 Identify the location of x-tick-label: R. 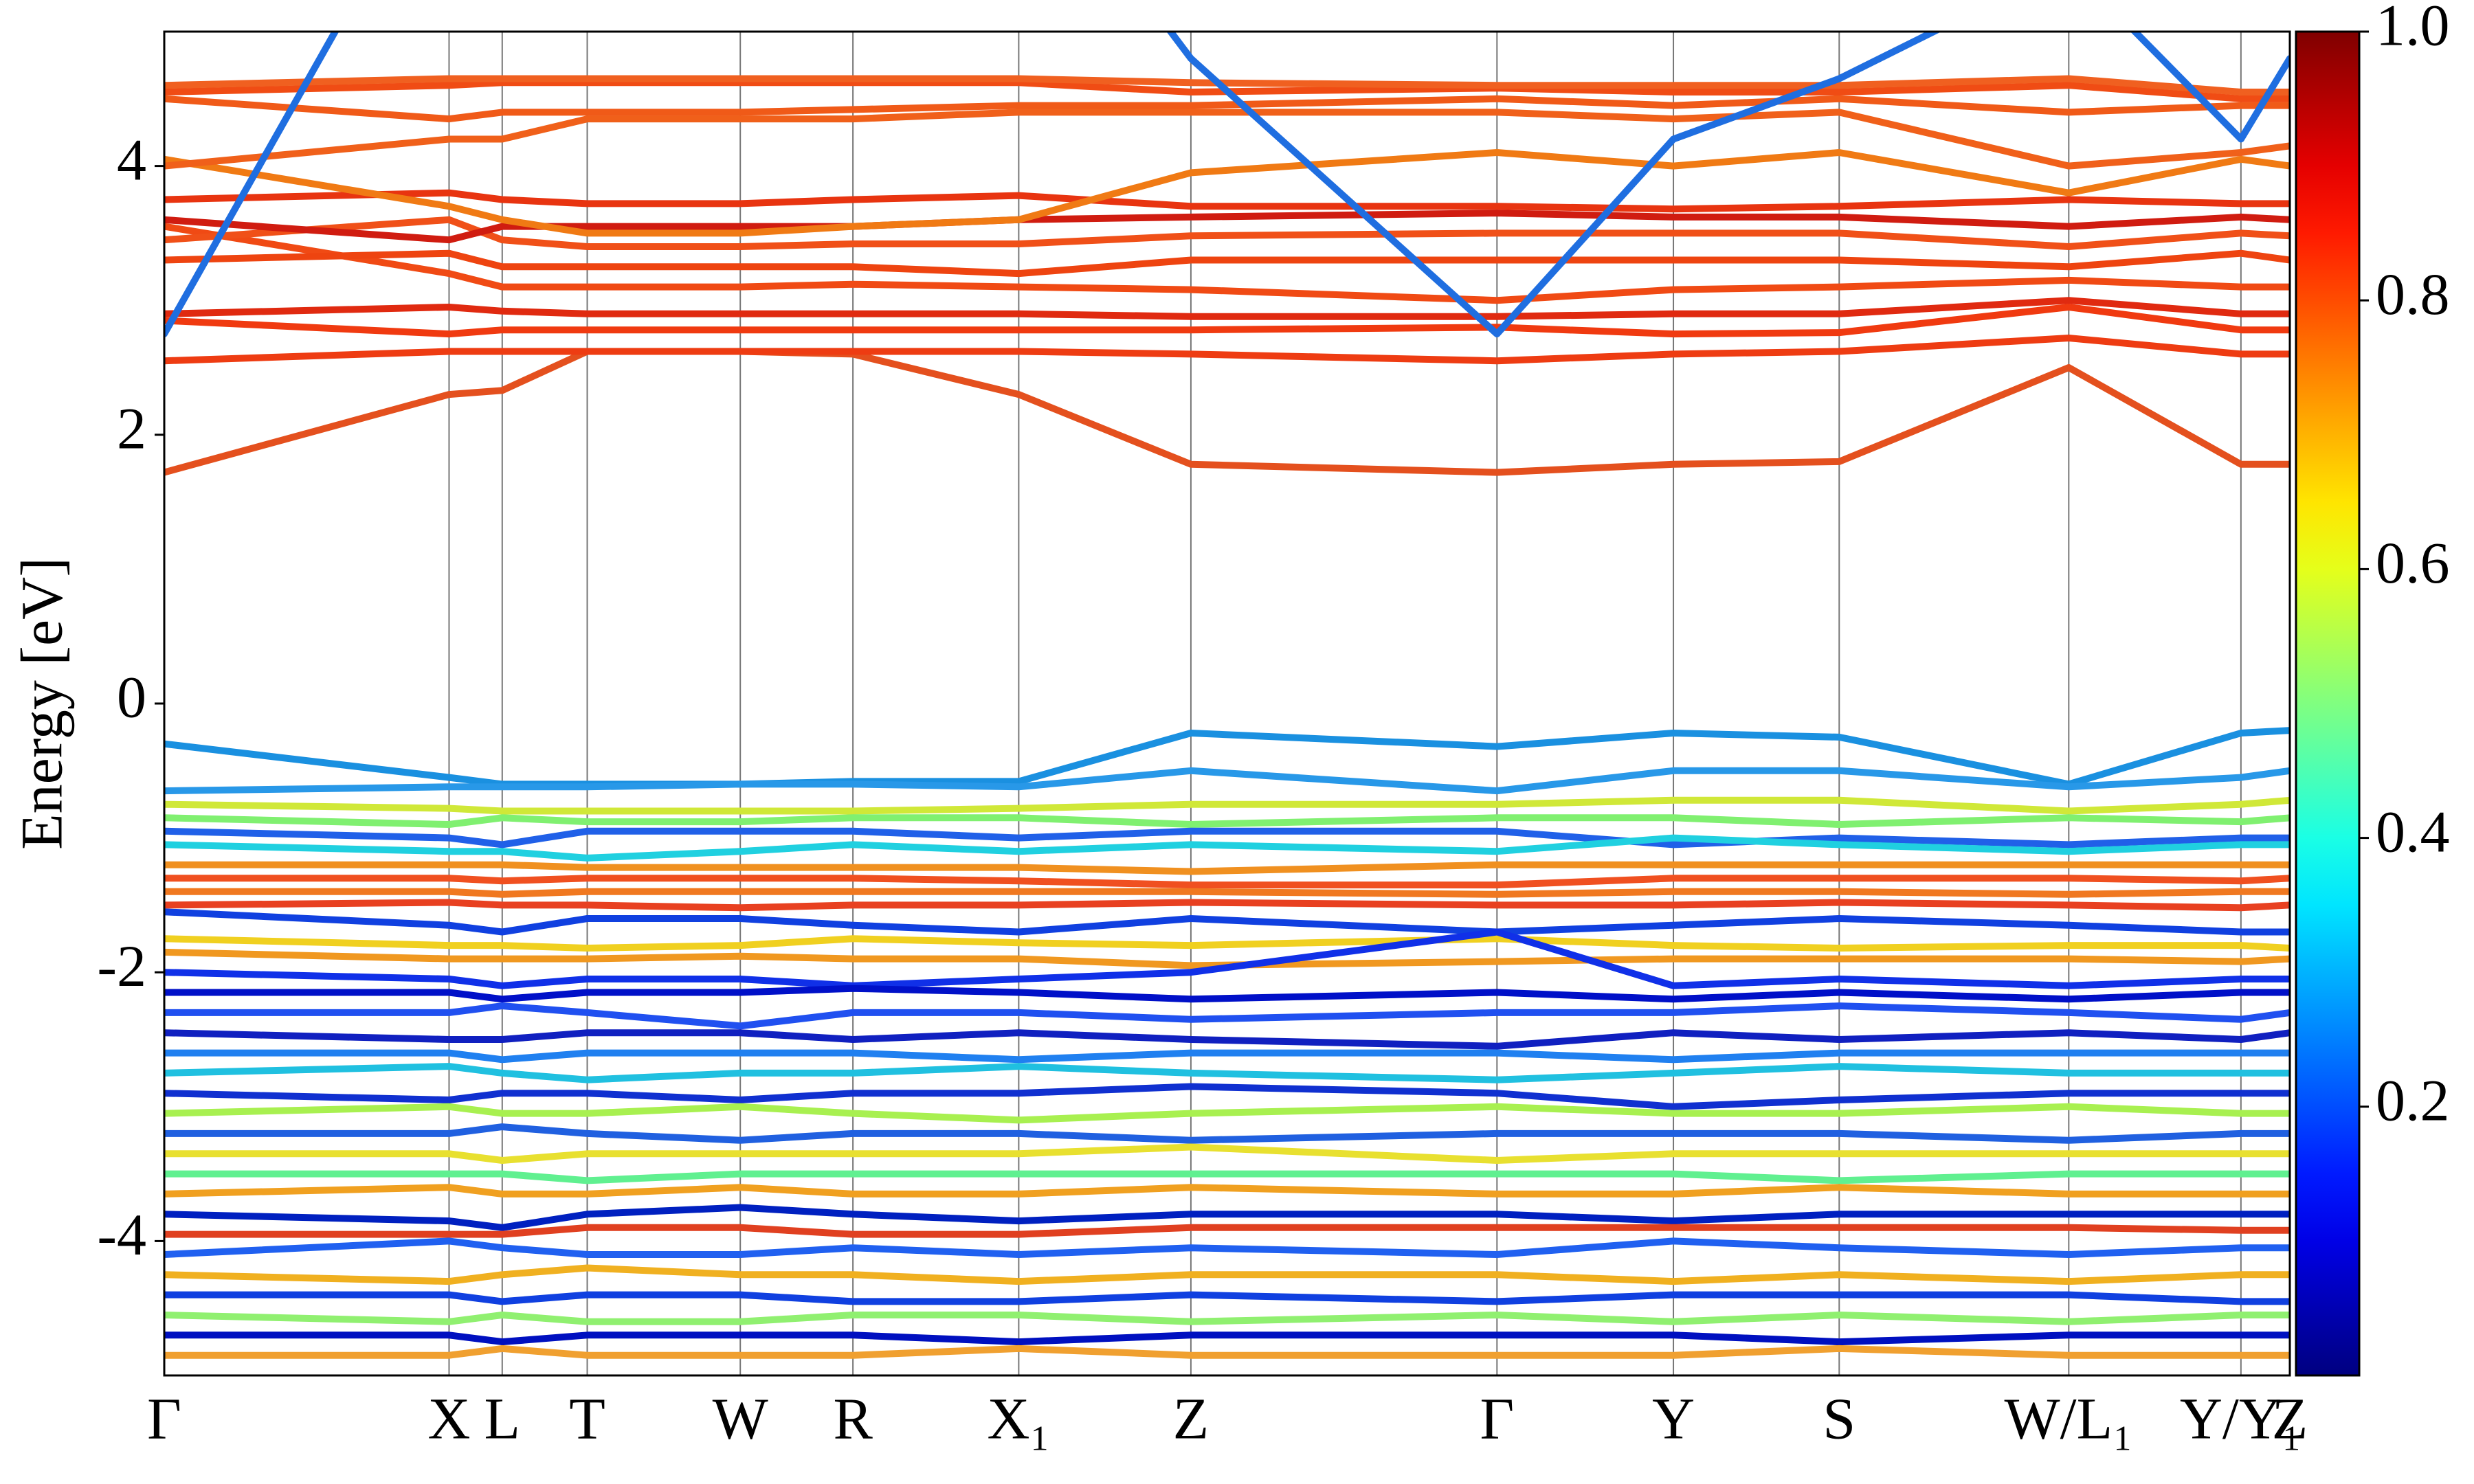
(853, 1419).